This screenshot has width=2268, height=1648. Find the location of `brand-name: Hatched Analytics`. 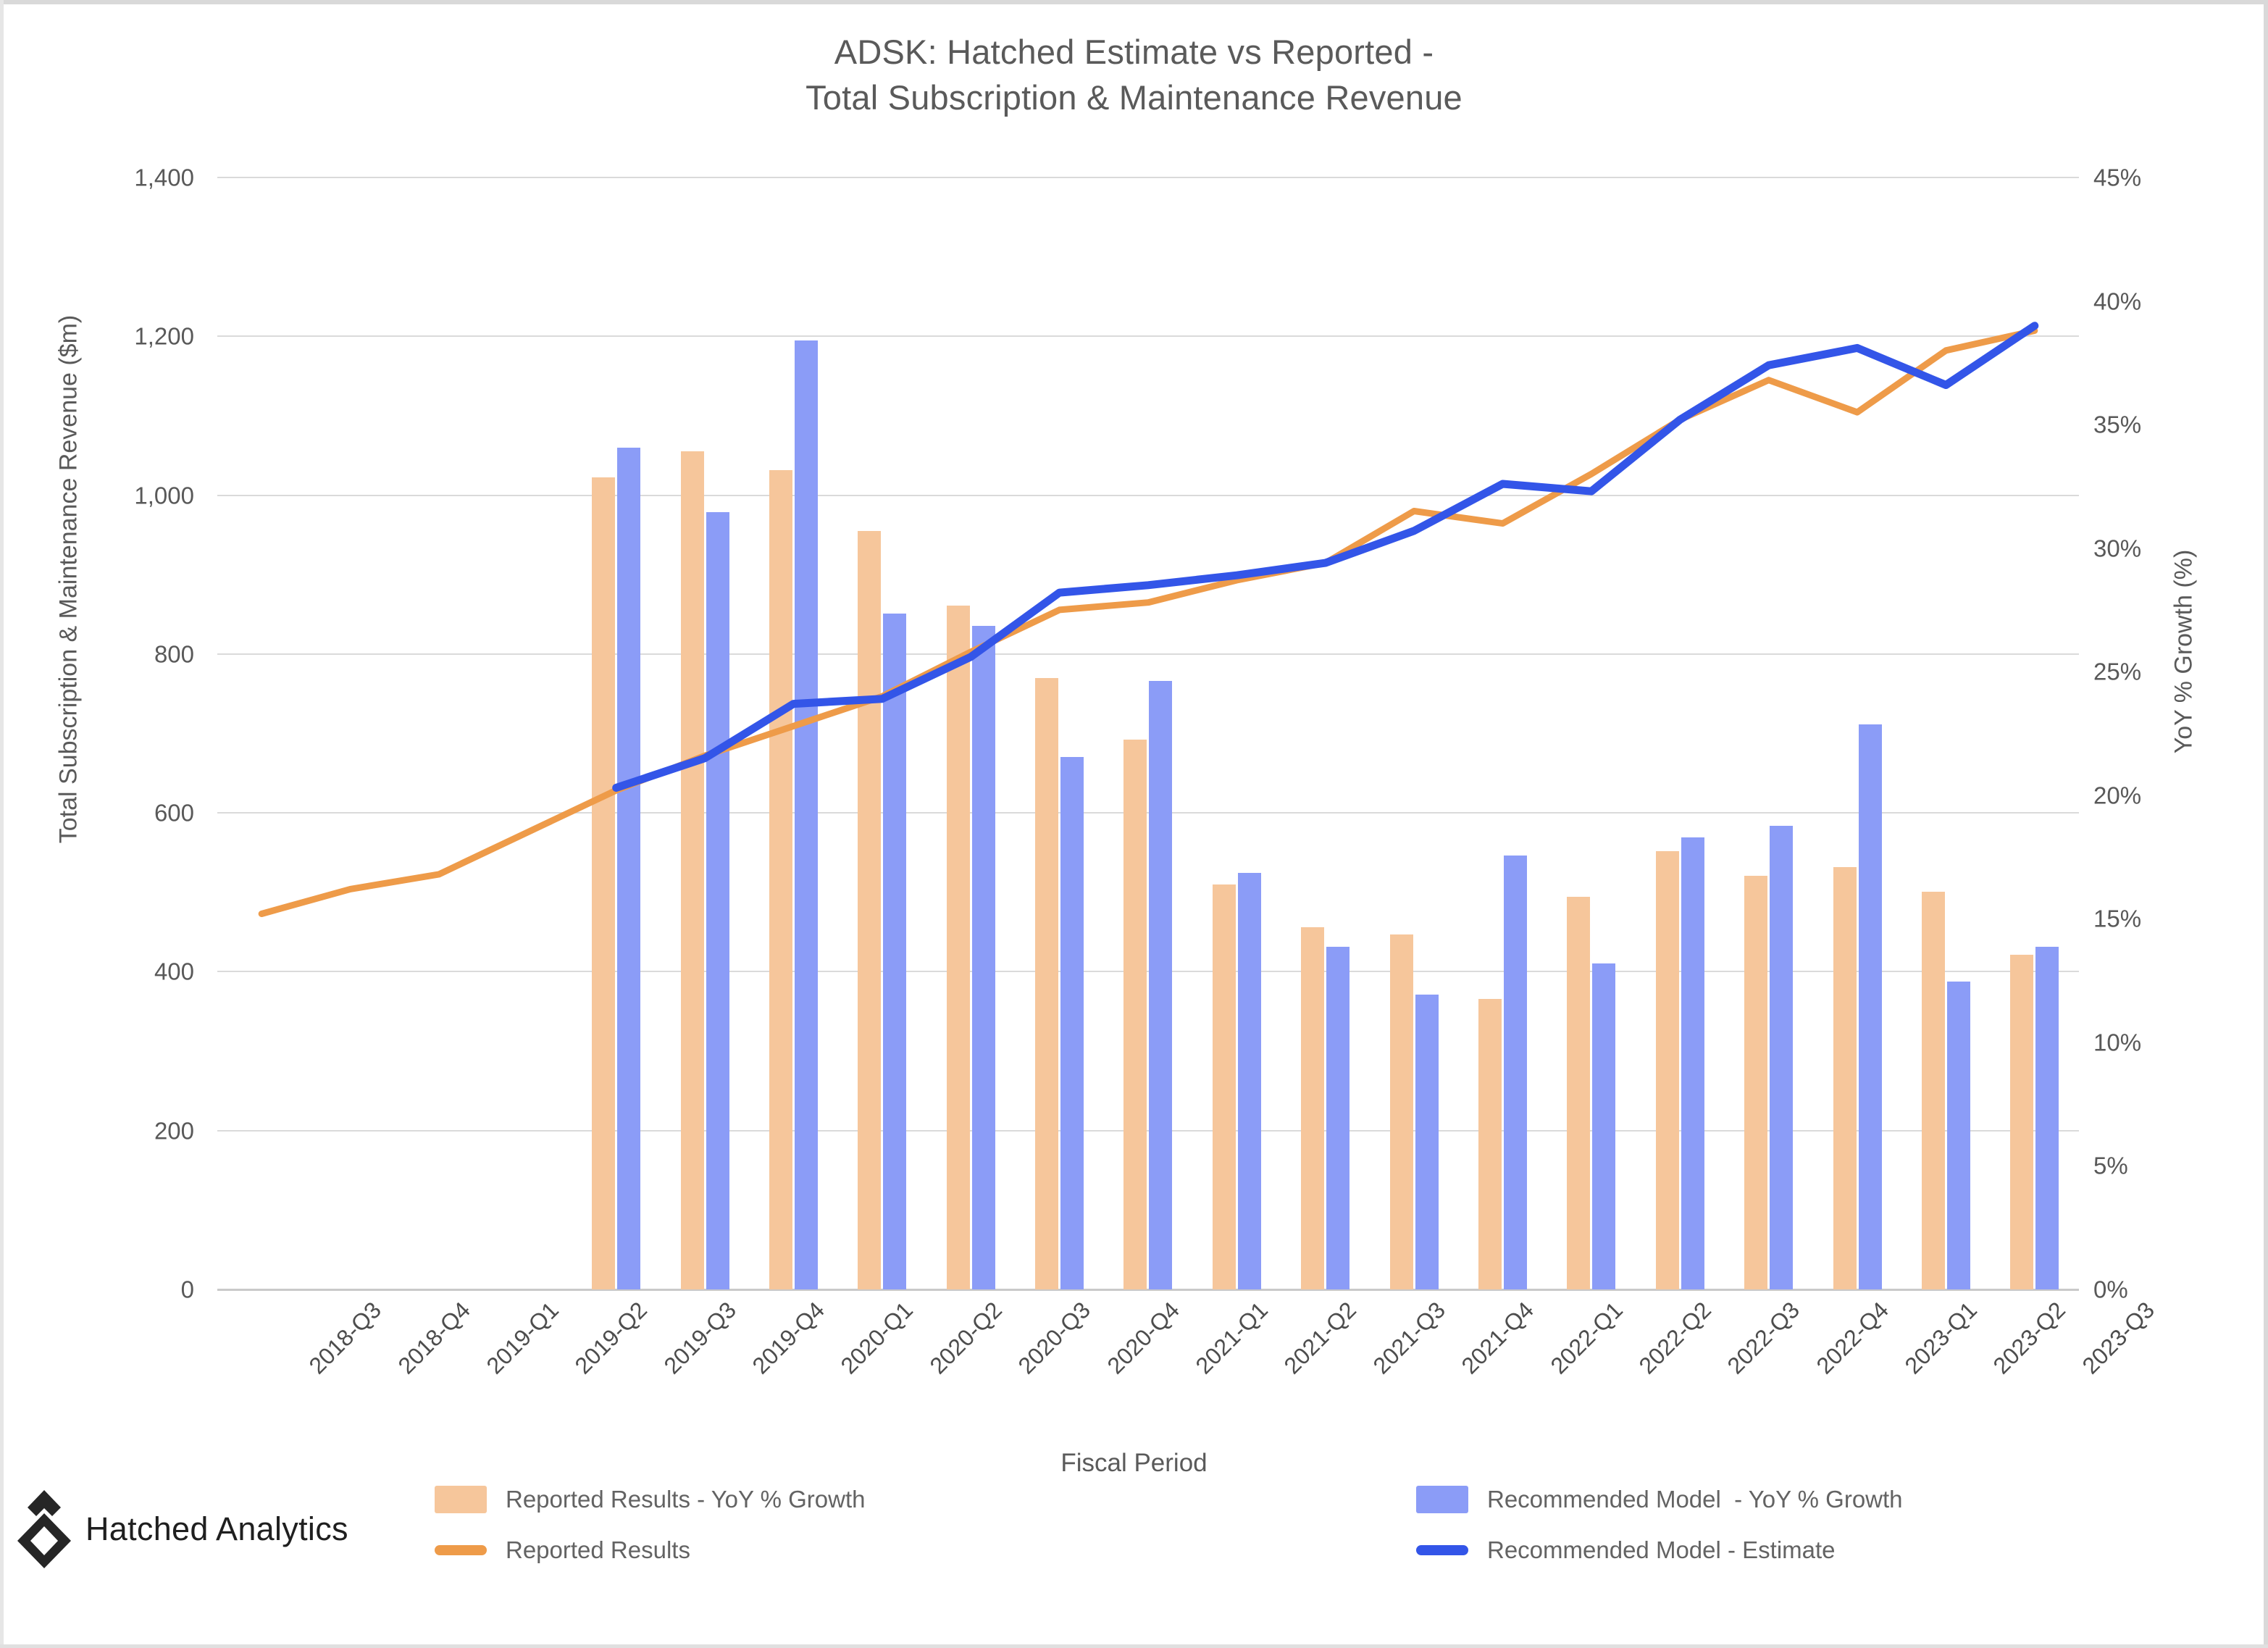

brand-name: Hatched Analytics is located at coordinates (217, 1528).